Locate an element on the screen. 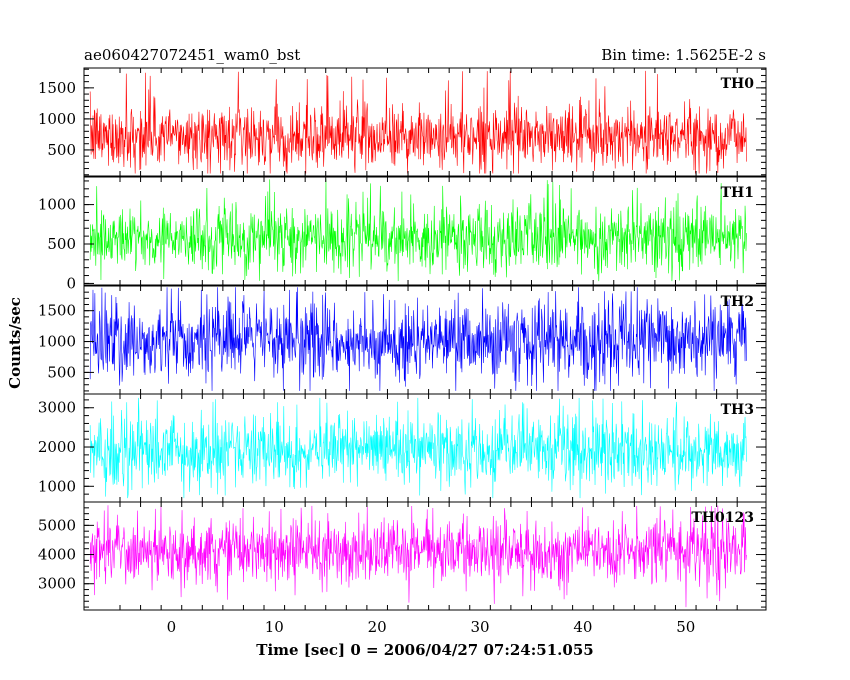 The width and height of the screenshot is (850, 680). series-line-th0 is located at coordinates (418, 122).